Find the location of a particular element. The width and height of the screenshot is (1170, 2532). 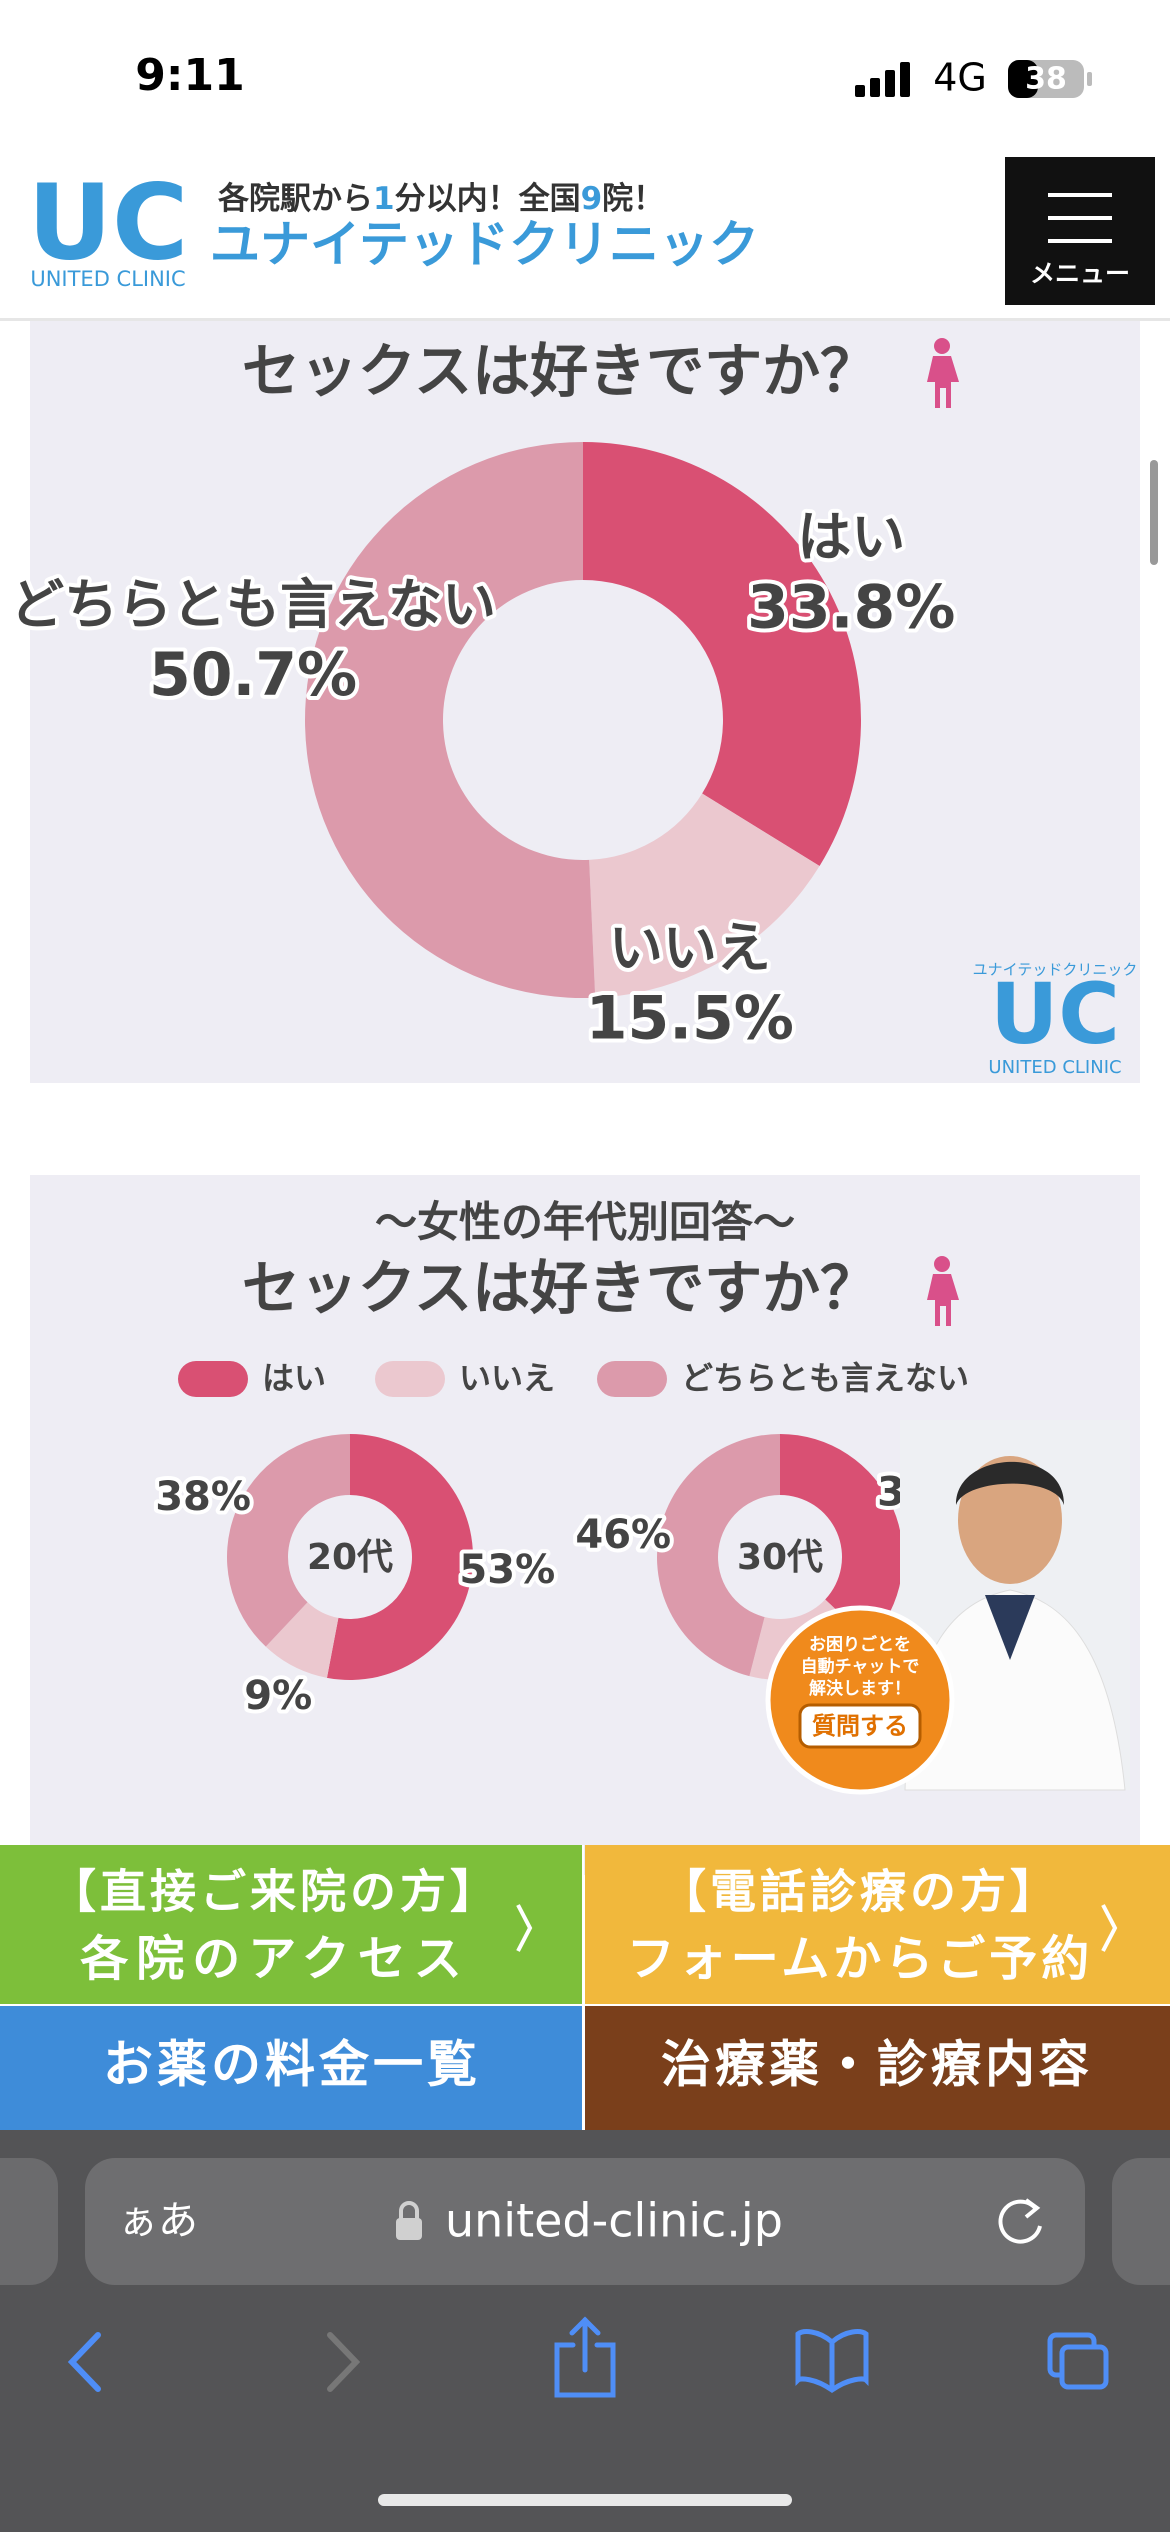

status-bar-background is located at coordinates (585, 70).